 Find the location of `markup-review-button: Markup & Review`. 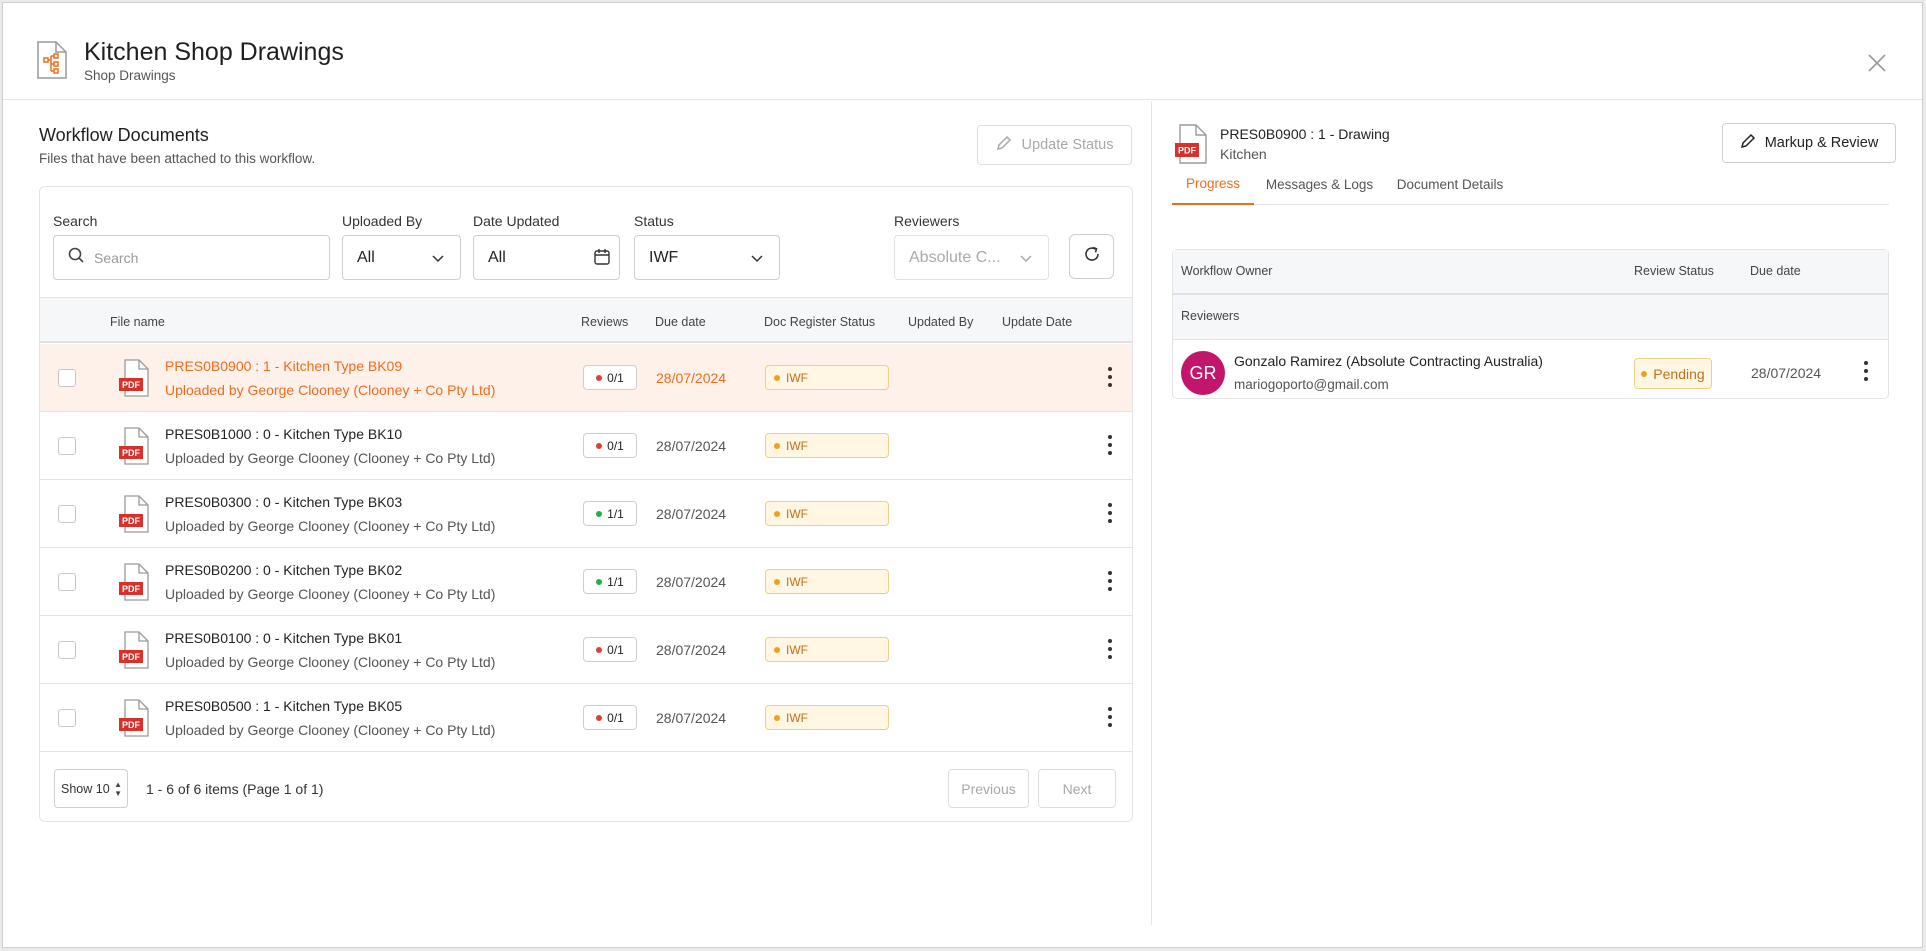

markup-review-button: Markup & Review is located at coordinates (1809, 143).